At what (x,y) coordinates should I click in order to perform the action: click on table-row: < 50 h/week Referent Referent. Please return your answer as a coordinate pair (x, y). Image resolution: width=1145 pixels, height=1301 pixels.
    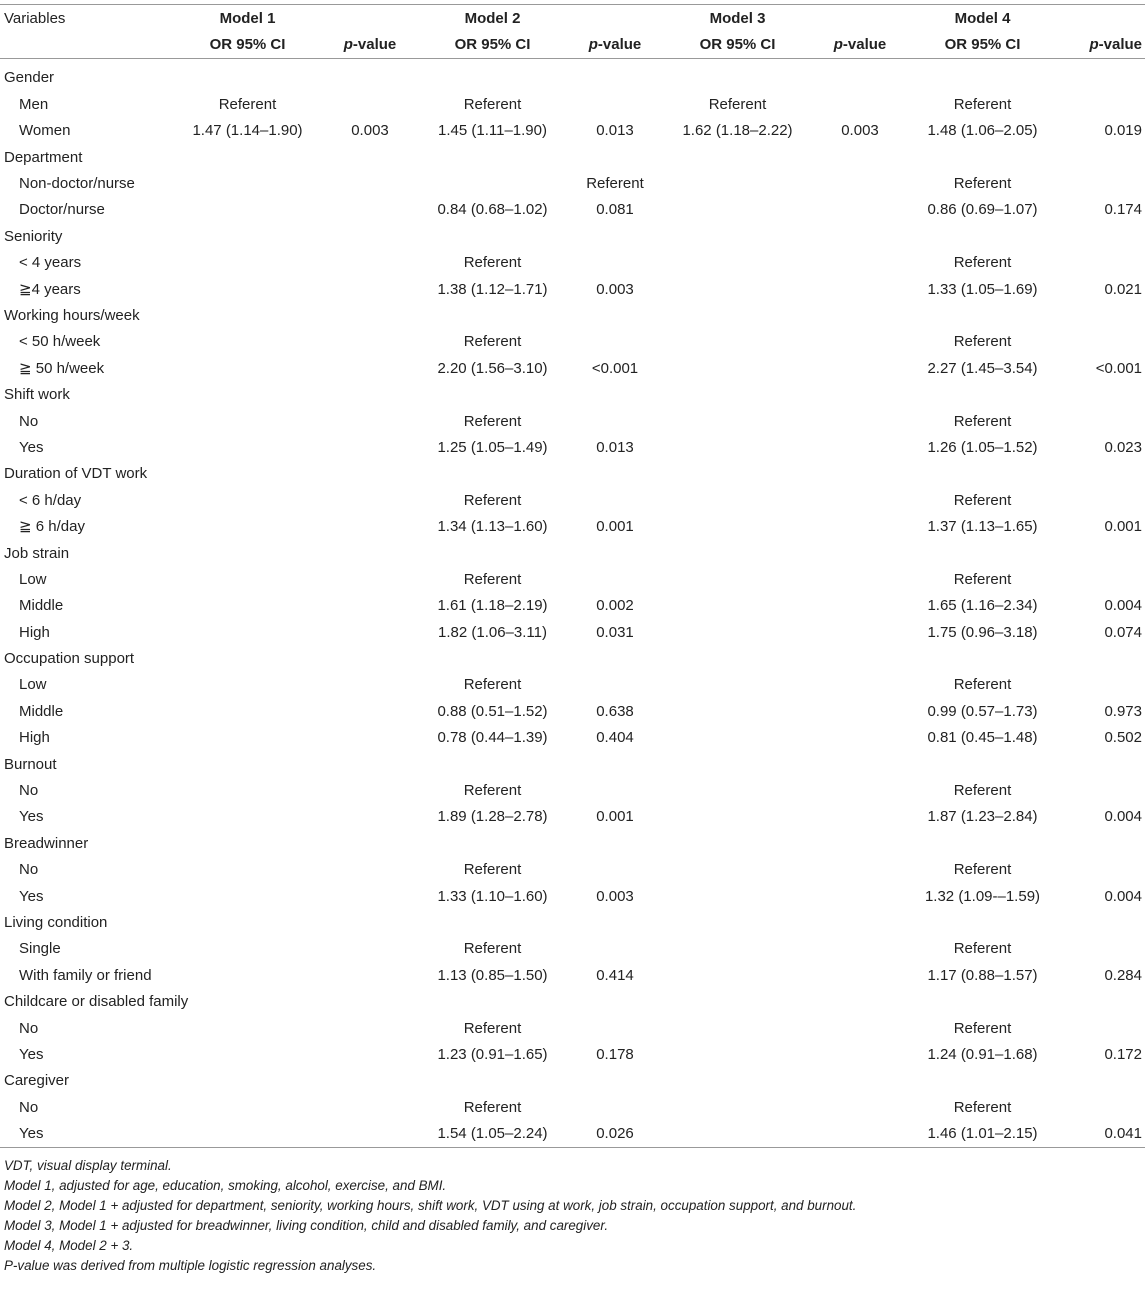
    Looking at the image, I should click on (572, 342).